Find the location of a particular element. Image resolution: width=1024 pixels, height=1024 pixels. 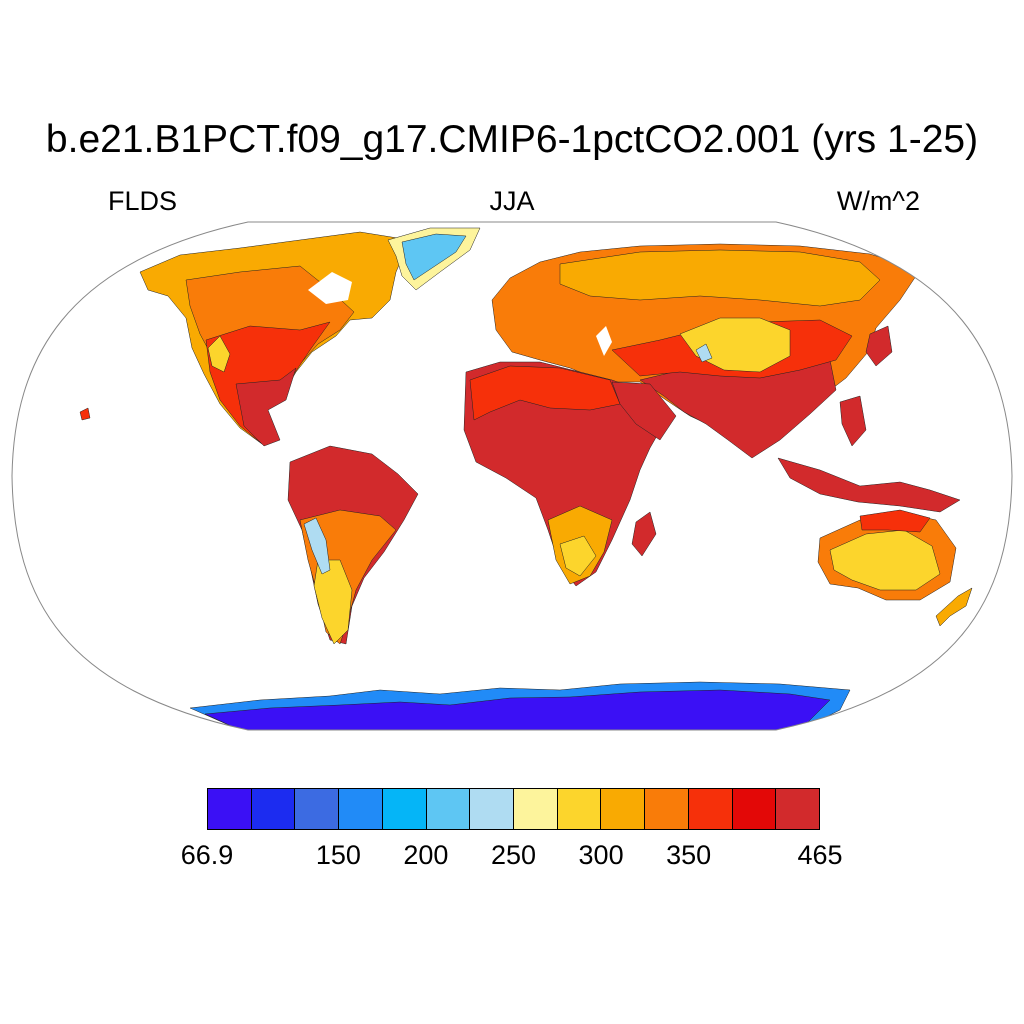

colorbar-tick-label: 350 is located at coordinates (689, 855).